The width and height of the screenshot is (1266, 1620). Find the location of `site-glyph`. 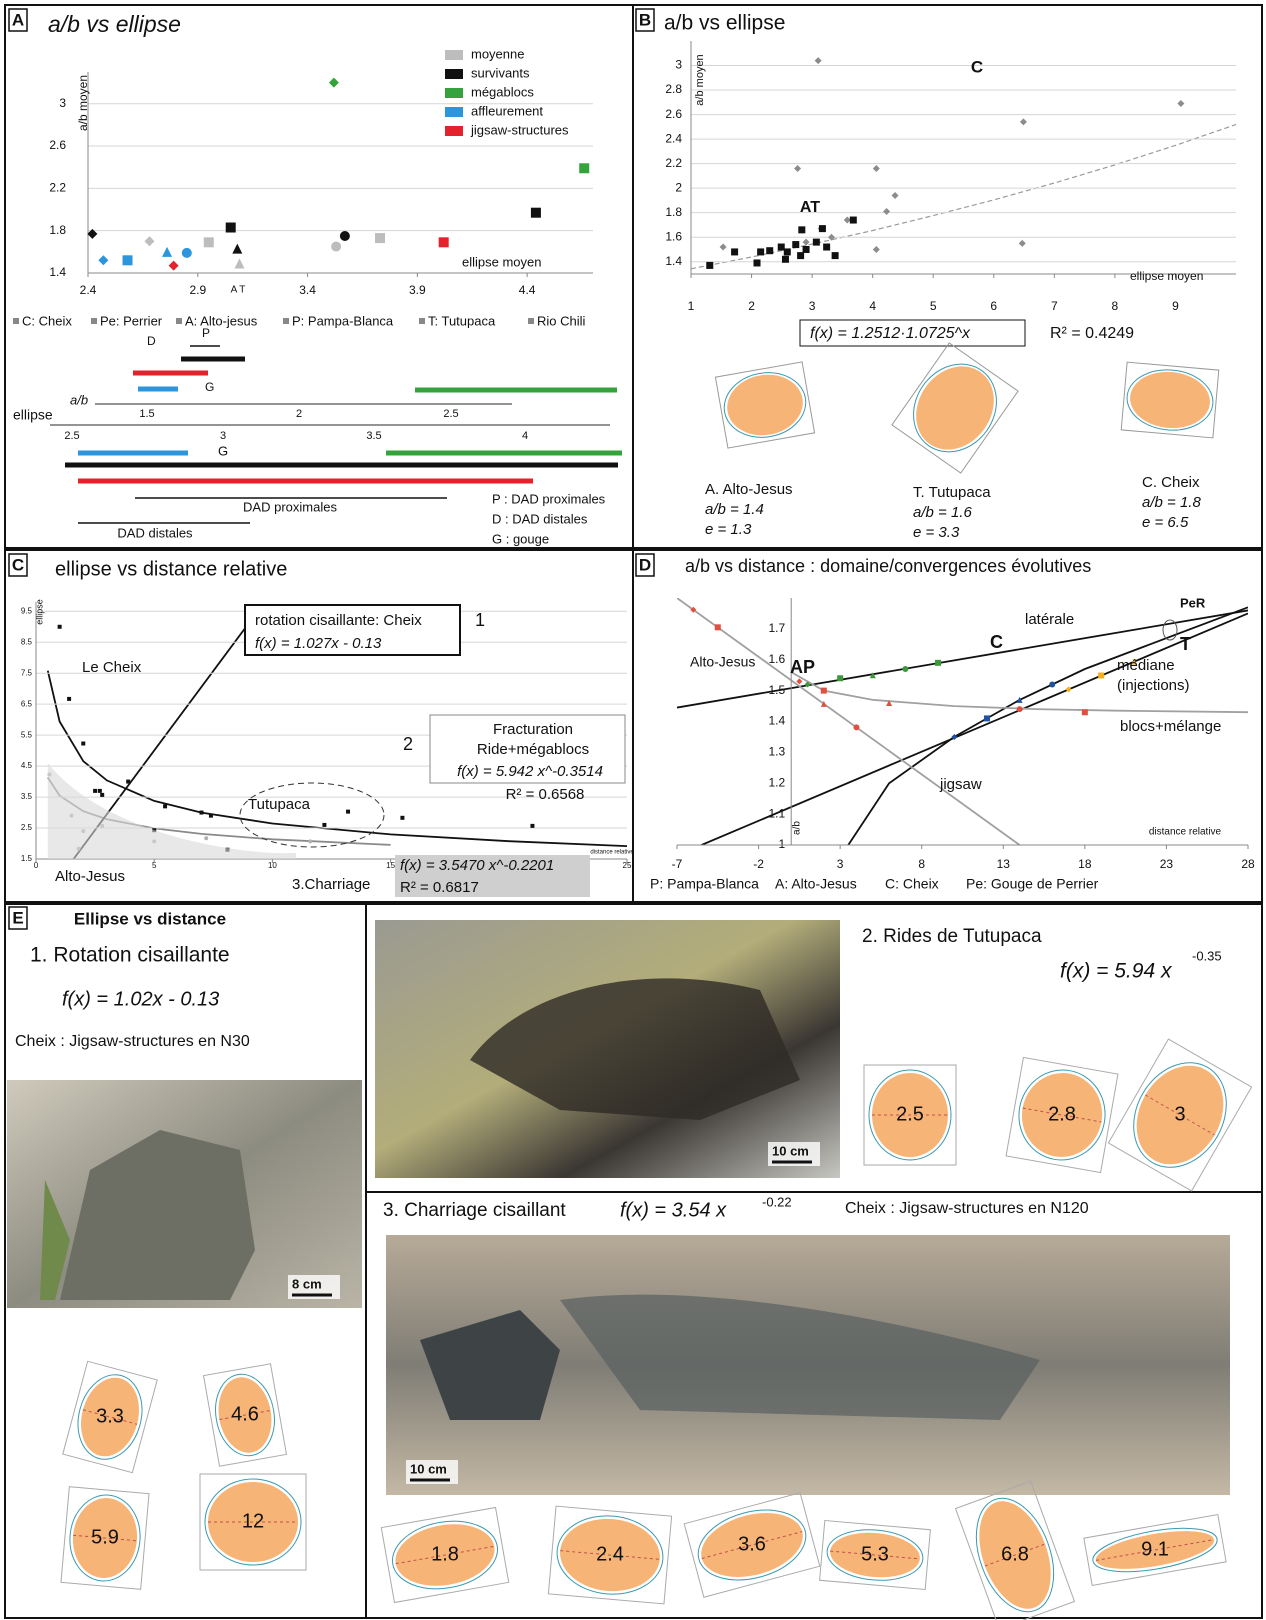

site-glyph is located at coordinates (422, 321).